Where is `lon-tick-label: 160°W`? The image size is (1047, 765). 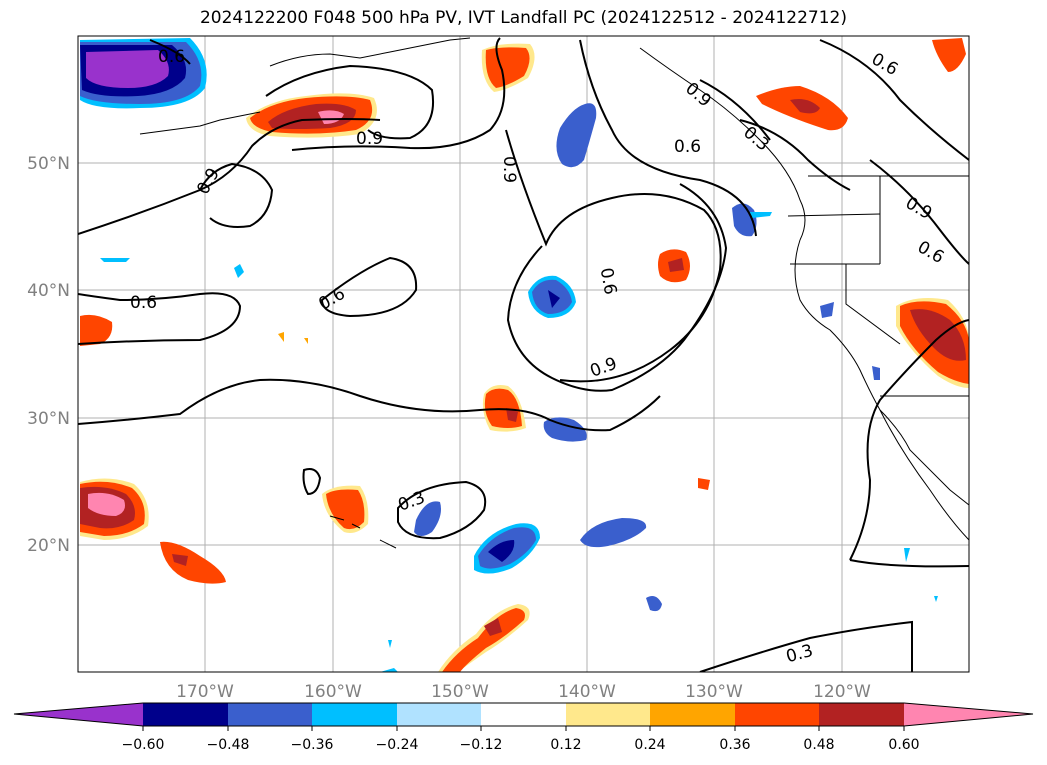 lon-tick-label: 160°W is located at coordinates (333, 692).